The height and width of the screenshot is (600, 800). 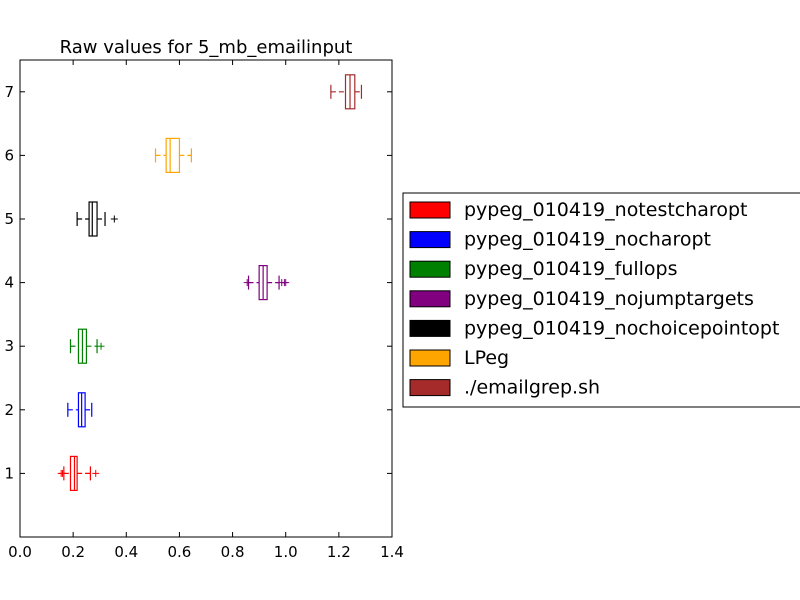 What do you see at coordinates (587, 240) in the screenshot?
I see `legend-label: pypeg_010419_nocharopt` at bounding box center [587, 240].